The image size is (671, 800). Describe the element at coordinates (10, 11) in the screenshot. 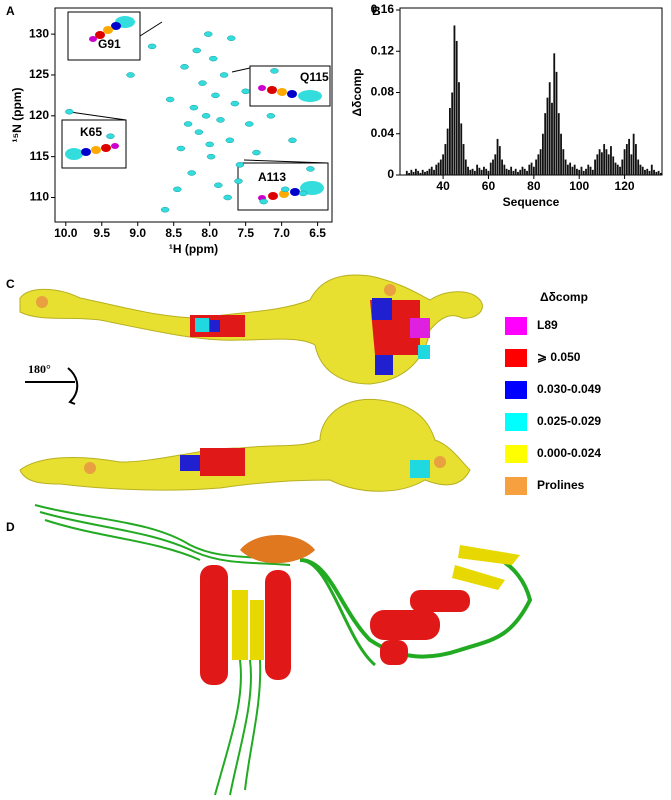

I see `panel-label: A` at that location.